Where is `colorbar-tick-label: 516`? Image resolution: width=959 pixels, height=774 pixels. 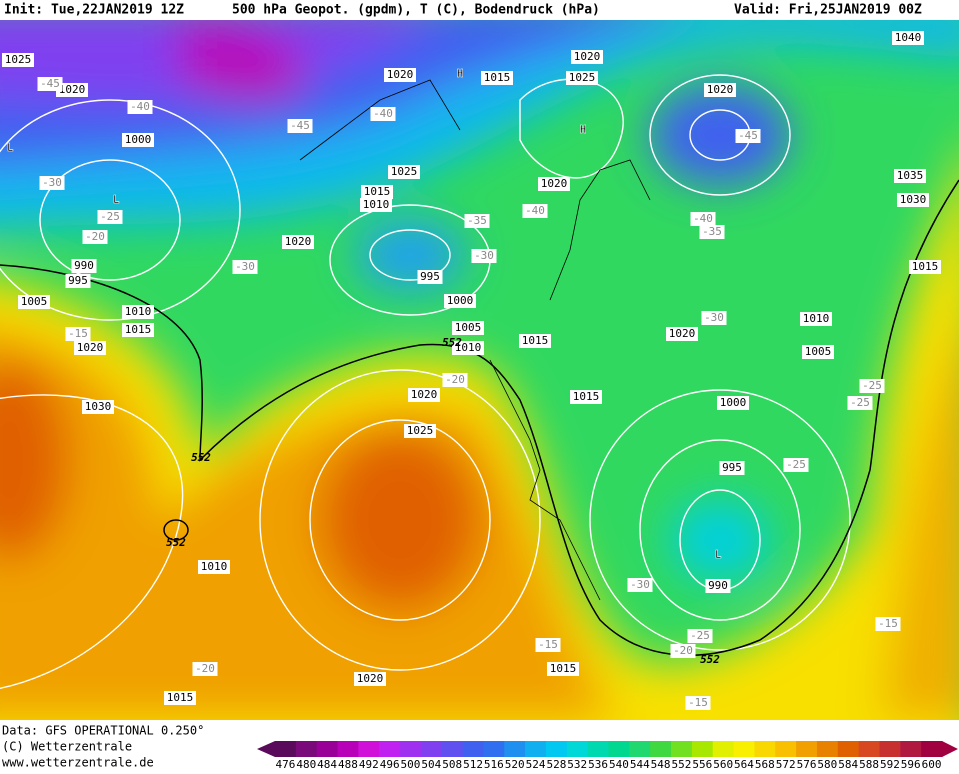 colorbar-tick-label: 516 is located at coordinates (494, 764).